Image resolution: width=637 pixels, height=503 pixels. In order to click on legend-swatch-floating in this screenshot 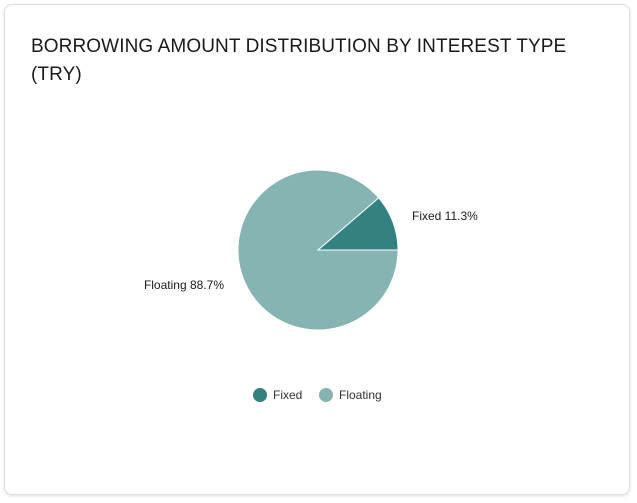, I will do `click(326, 395)`.